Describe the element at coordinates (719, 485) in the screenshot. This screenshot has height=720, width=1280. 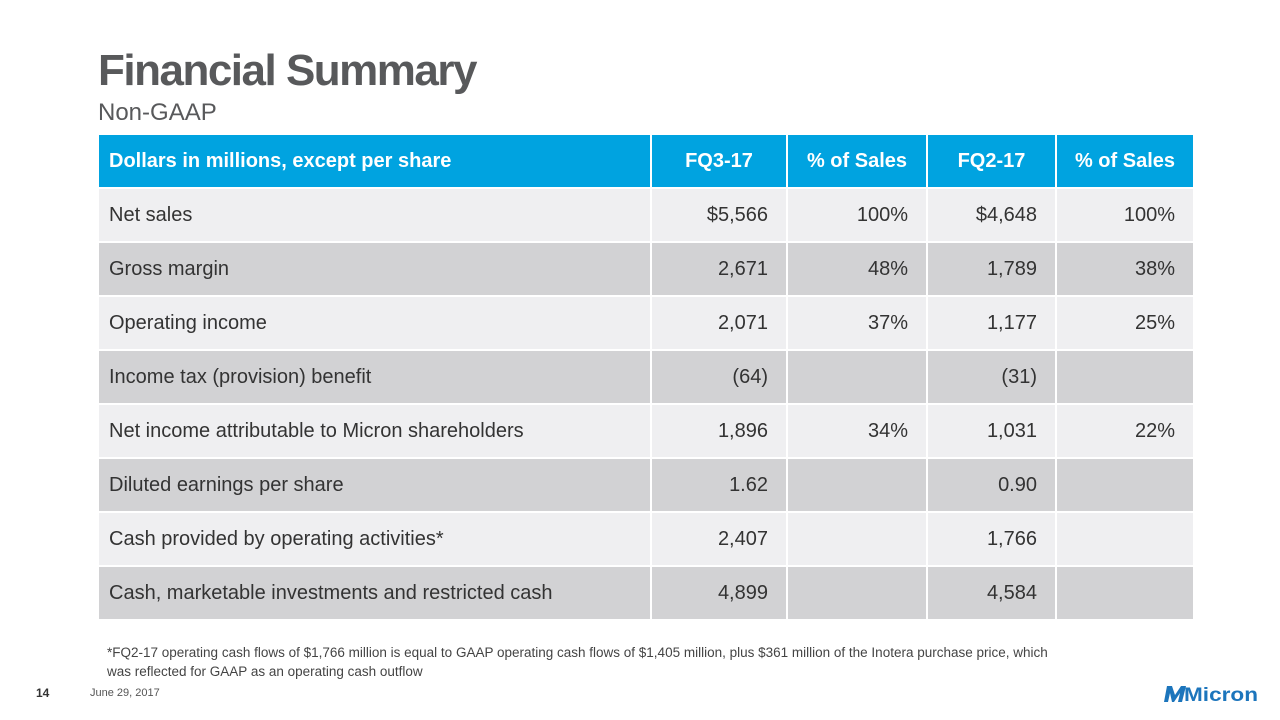
I see `cell-fq3-17: 1.62` at that location.